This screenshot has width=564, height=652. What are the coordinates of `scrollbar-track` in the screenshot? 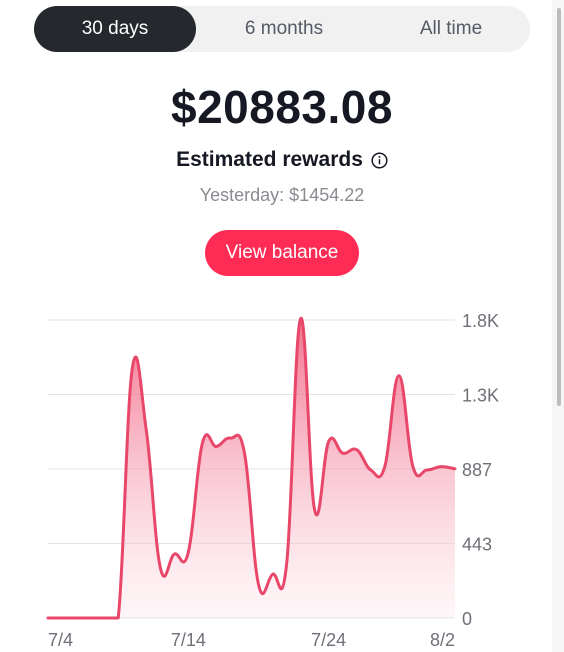 It's located at (558, 326).